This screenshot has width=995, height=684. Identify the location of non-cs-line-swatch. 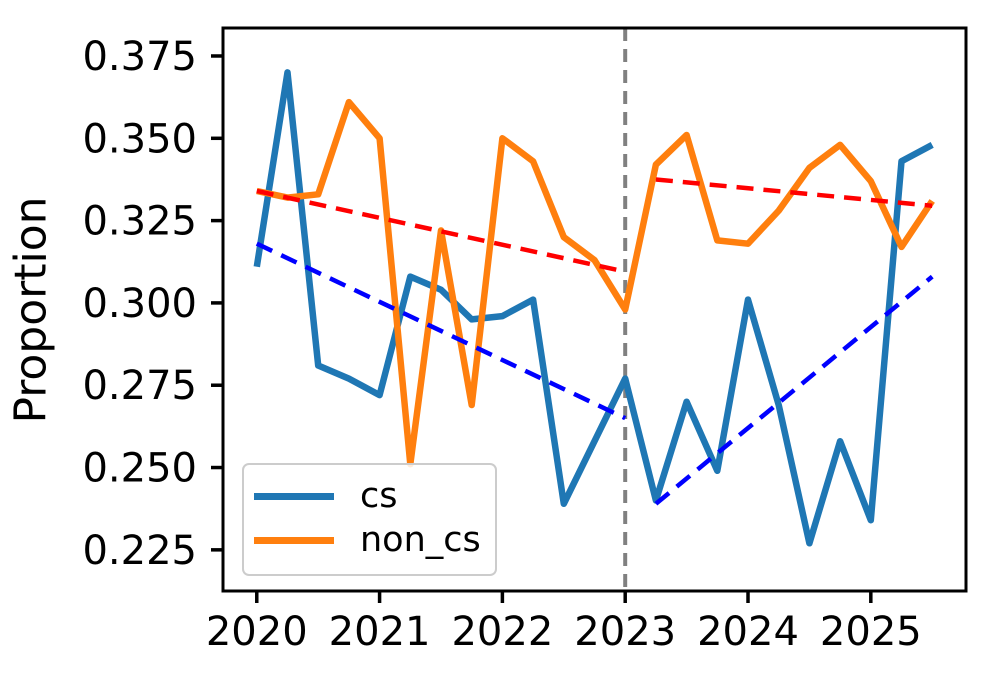
(294, 540).